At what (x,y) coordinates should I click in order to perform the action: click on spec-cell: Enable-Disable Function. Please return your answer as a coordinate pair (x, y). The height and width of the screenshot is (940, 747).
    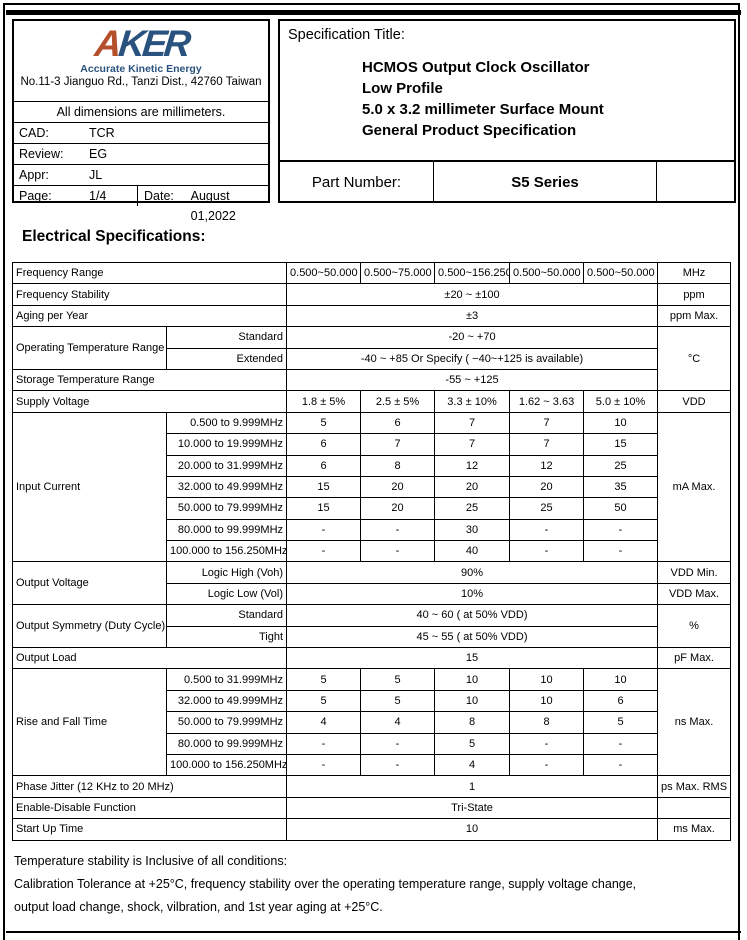
    Looking at the image, I should click on (149, 808).